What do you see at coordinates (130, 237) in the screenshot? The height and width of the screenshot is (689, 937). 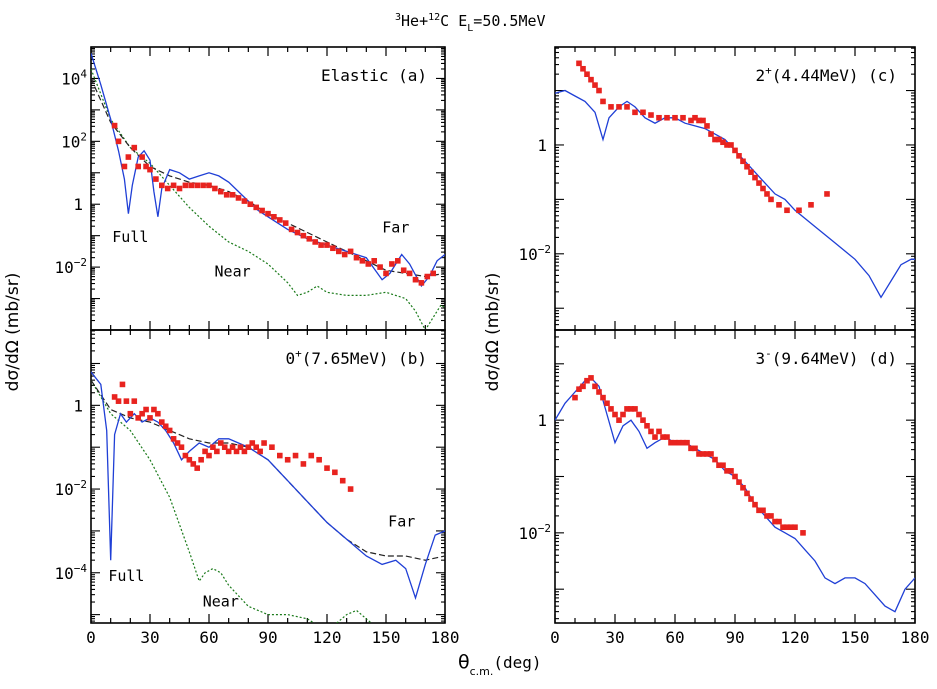 I see `curve-annotation-full: Full` at bounding box center [130, 237].